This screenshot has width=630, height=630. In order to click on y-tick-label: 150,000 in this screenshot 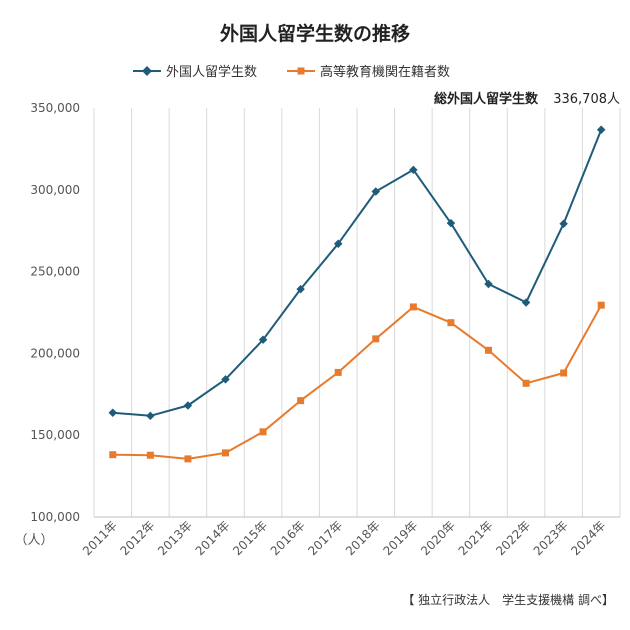, I will do `click(55, 435)`.